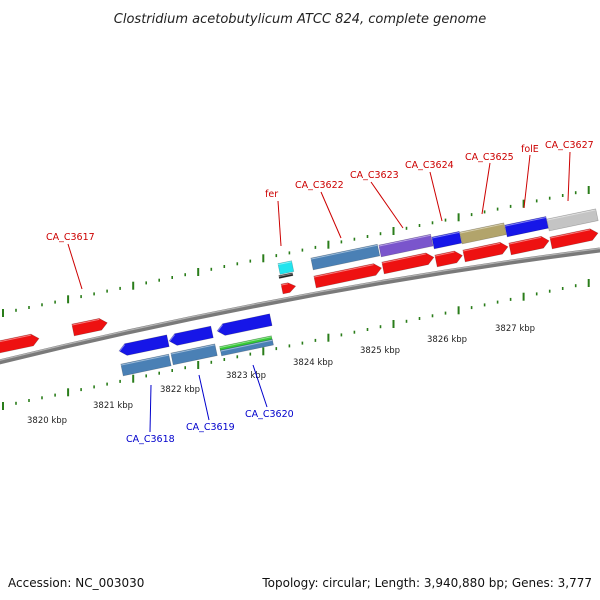  I want to click on gene-label-fole: folE, so click(530, 149).